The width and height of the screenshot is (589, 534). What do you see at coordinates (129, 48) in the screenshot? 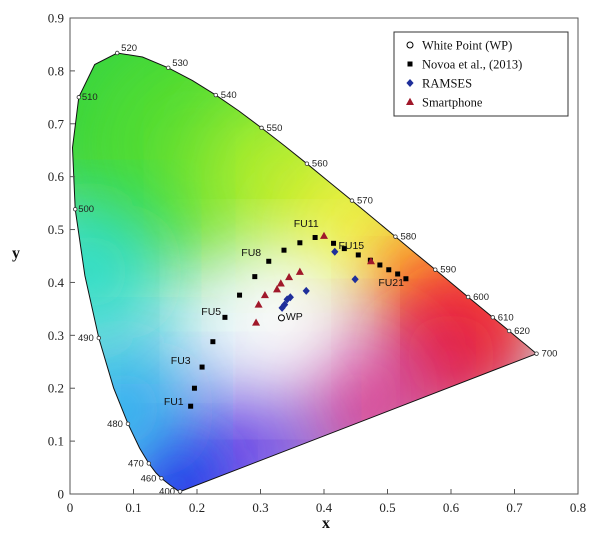
I see `wavelength-label: 520` at bounding box center [129, 48].